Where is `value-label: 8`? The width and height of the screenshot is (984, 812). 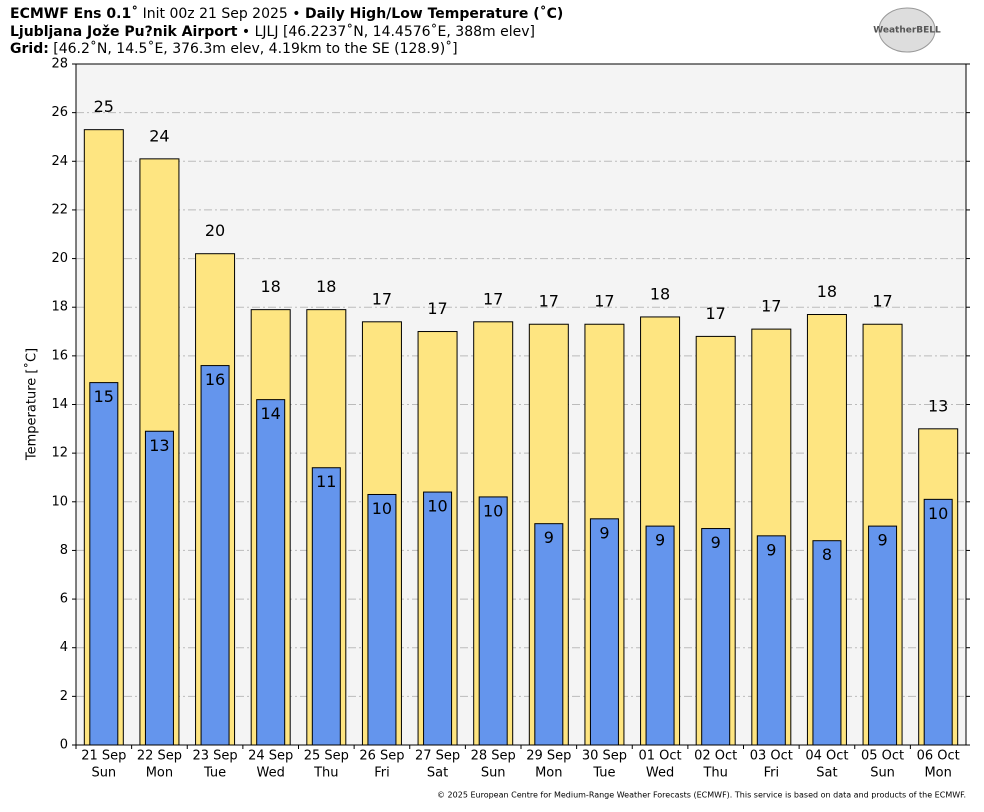
value-label: 8 is located at coordinates (827, 554).